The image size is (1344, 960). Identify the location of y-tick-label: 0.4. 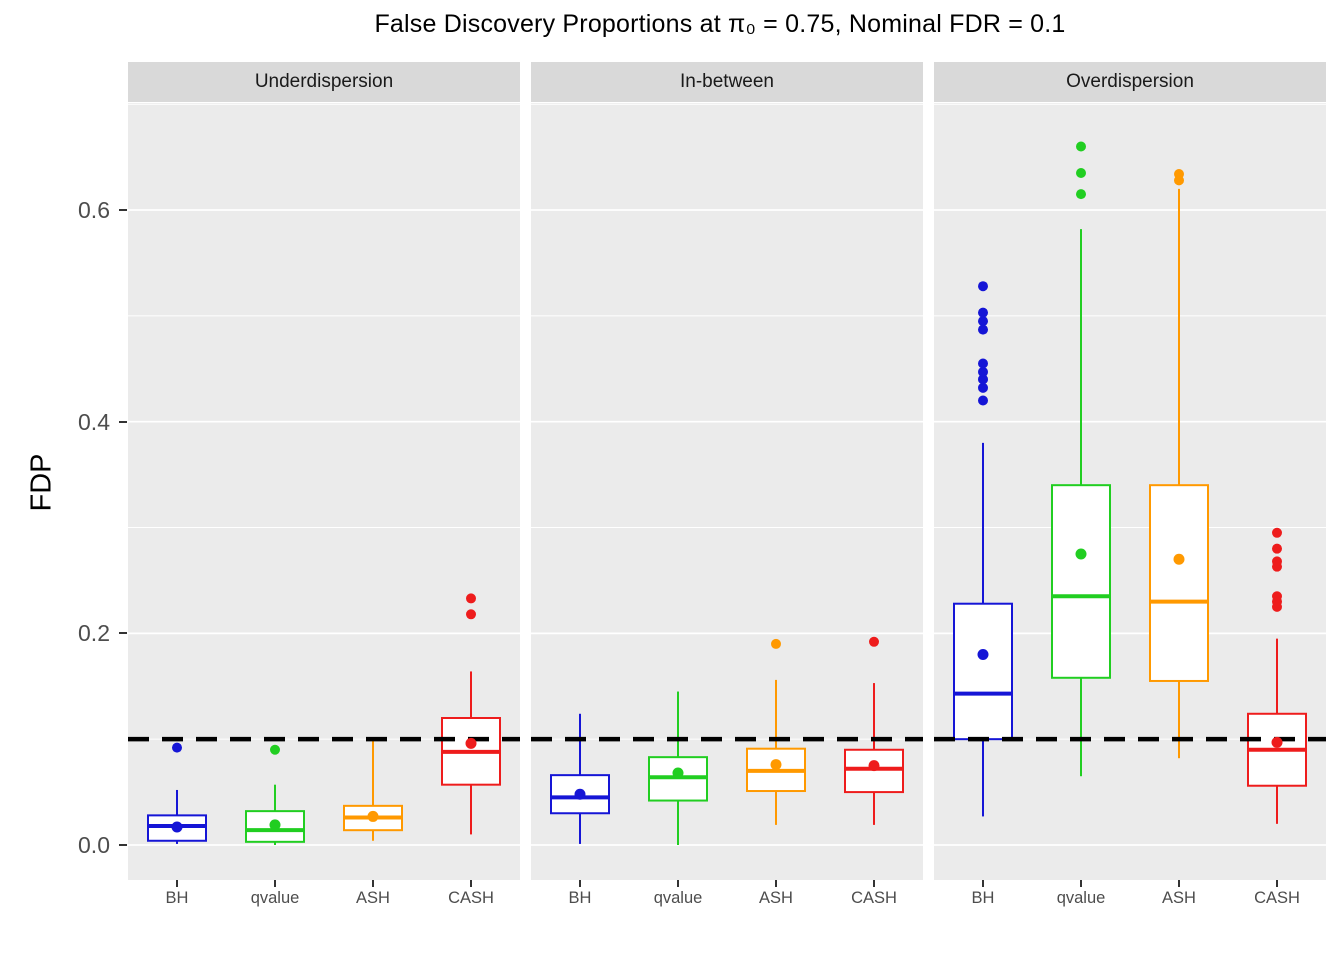
(94, 421).